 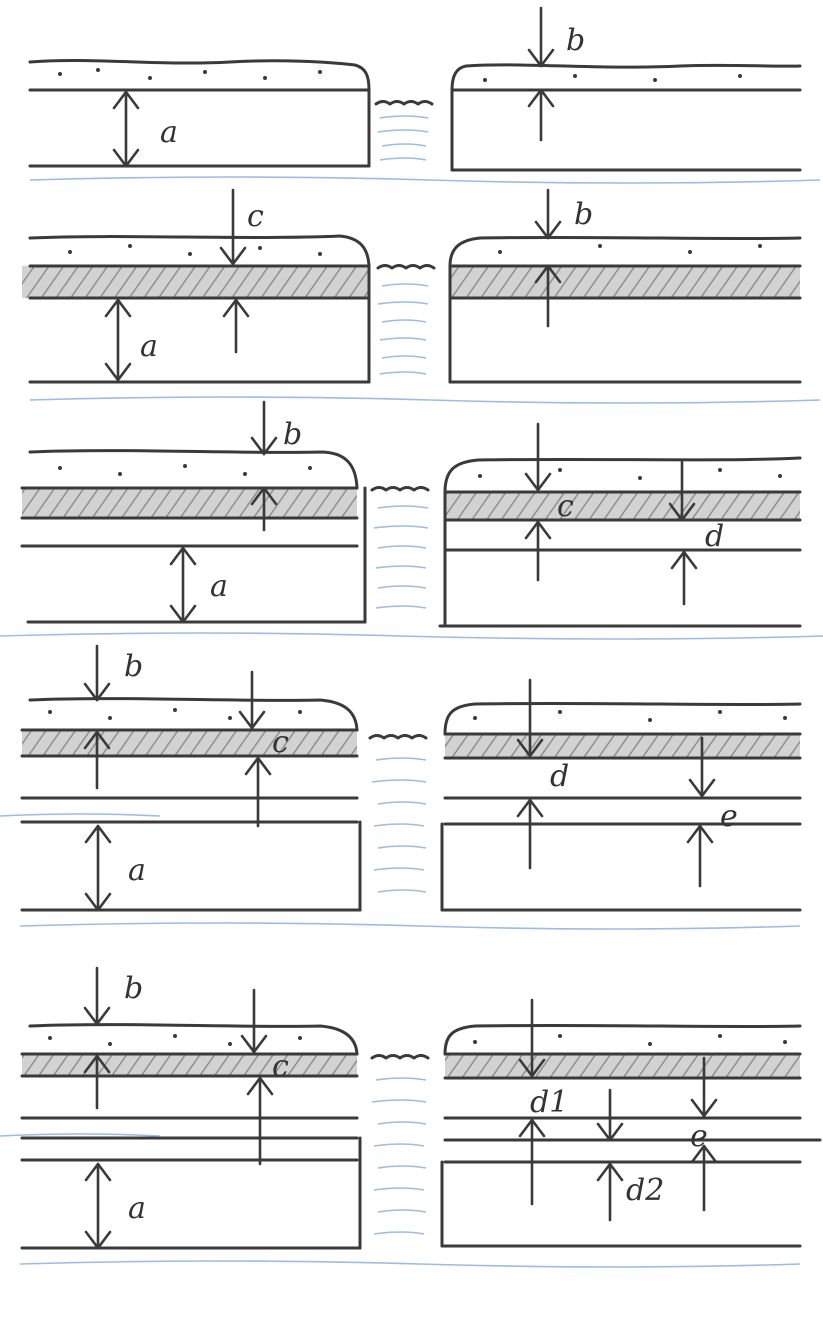 What do you see at coordinates (424, 95) in the screenshot?
I see `panel-1: a b` at bounding box center [424, 95].